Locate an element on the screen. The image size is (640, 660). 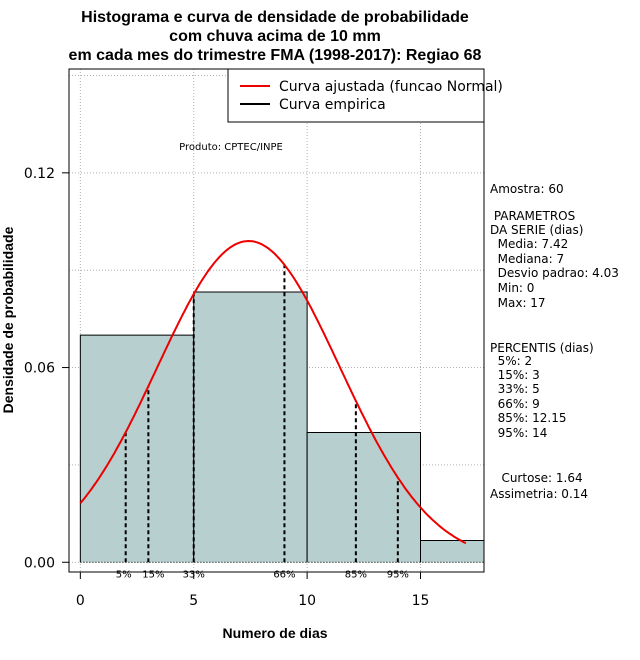
x-tick-label: 0 is located at coordinates (80, 601).